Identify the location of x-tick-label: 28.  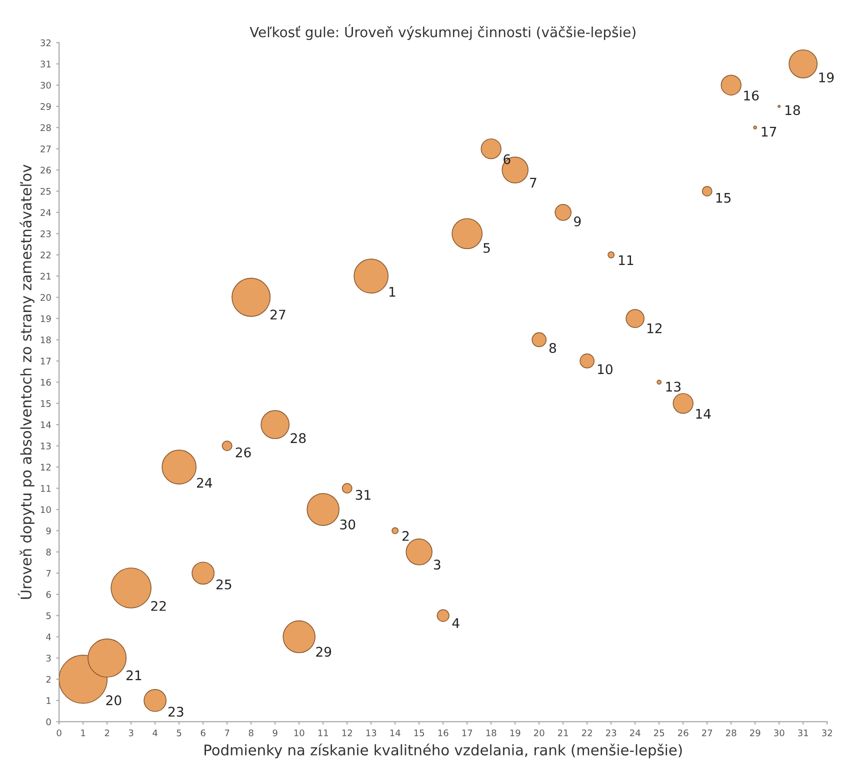
(731, 732).